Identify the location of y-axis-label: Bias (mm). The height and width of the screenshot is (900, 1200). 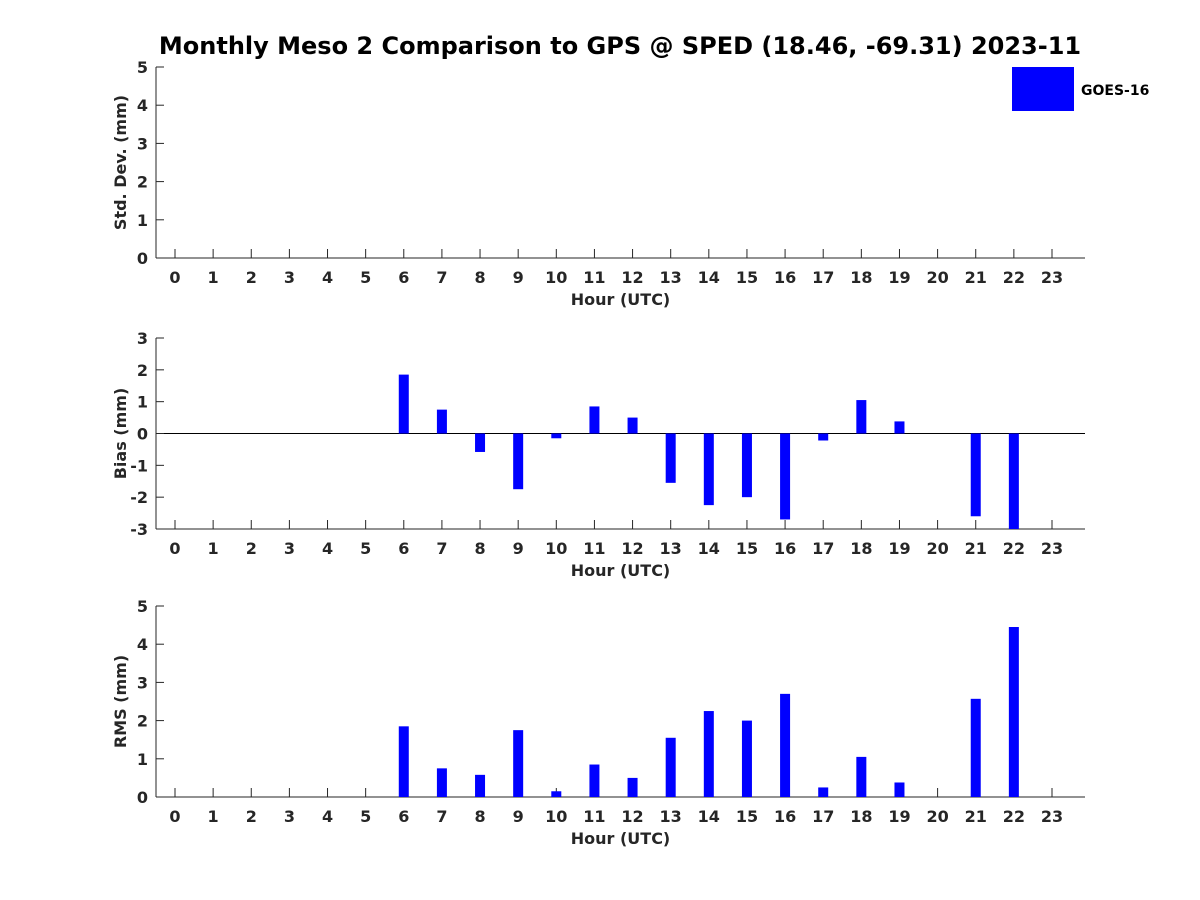
(120, 434).